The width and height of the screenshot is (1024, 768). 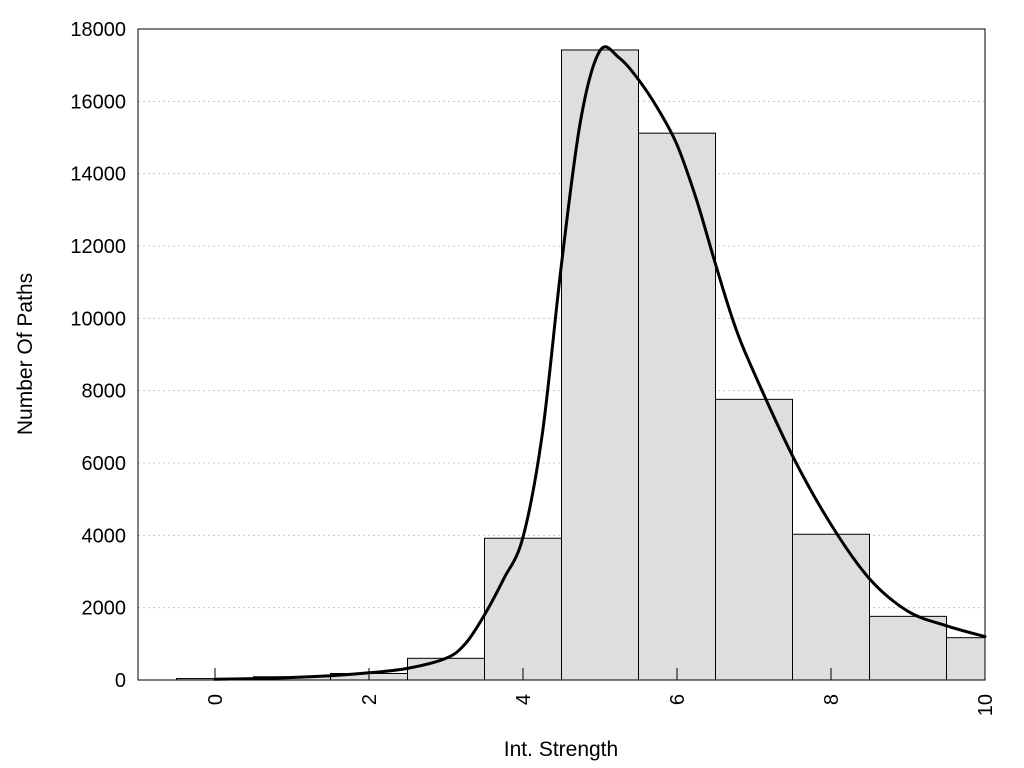 What do you see at coordinates (104, 536) in the screenshot?
I see `y-tick-label: 4000` at bounding box center [104, 536].